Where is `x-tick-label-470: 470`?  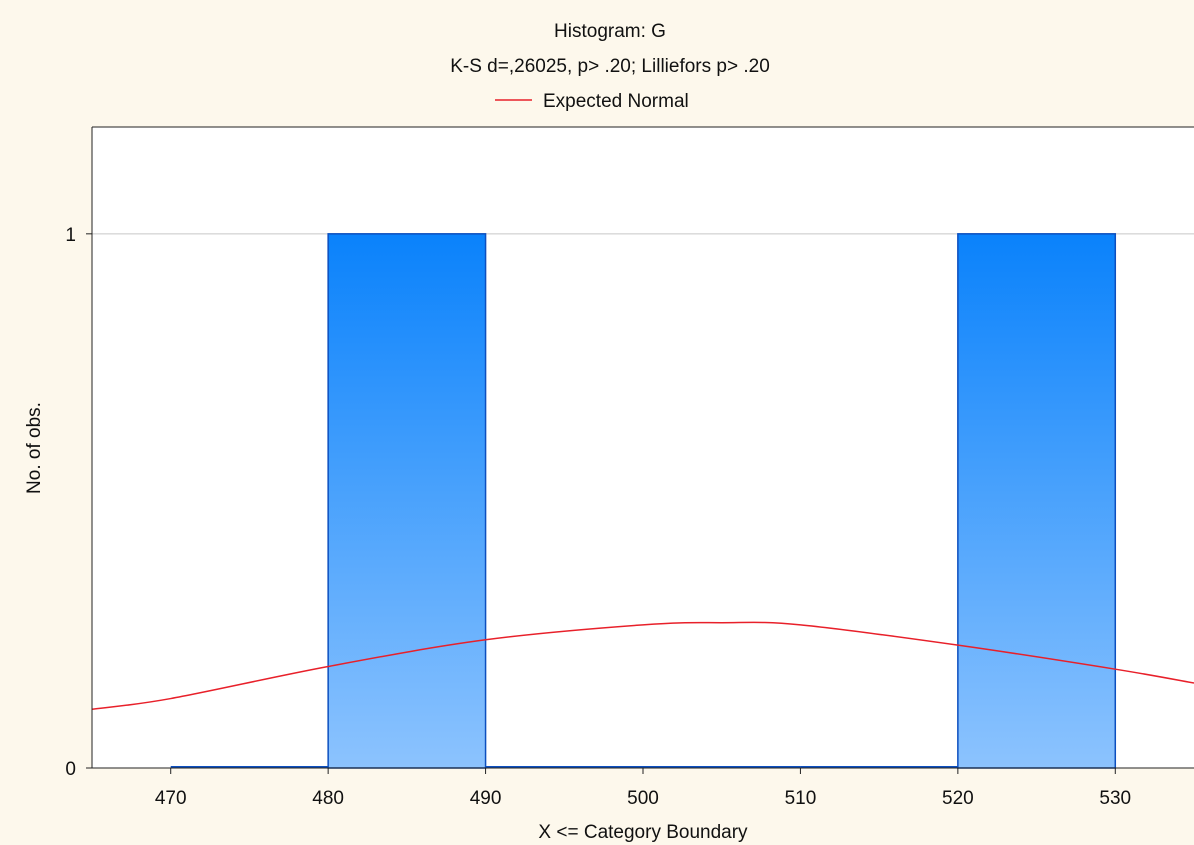 x-tick-label-470: 470 is located at coordinates (171, 798).